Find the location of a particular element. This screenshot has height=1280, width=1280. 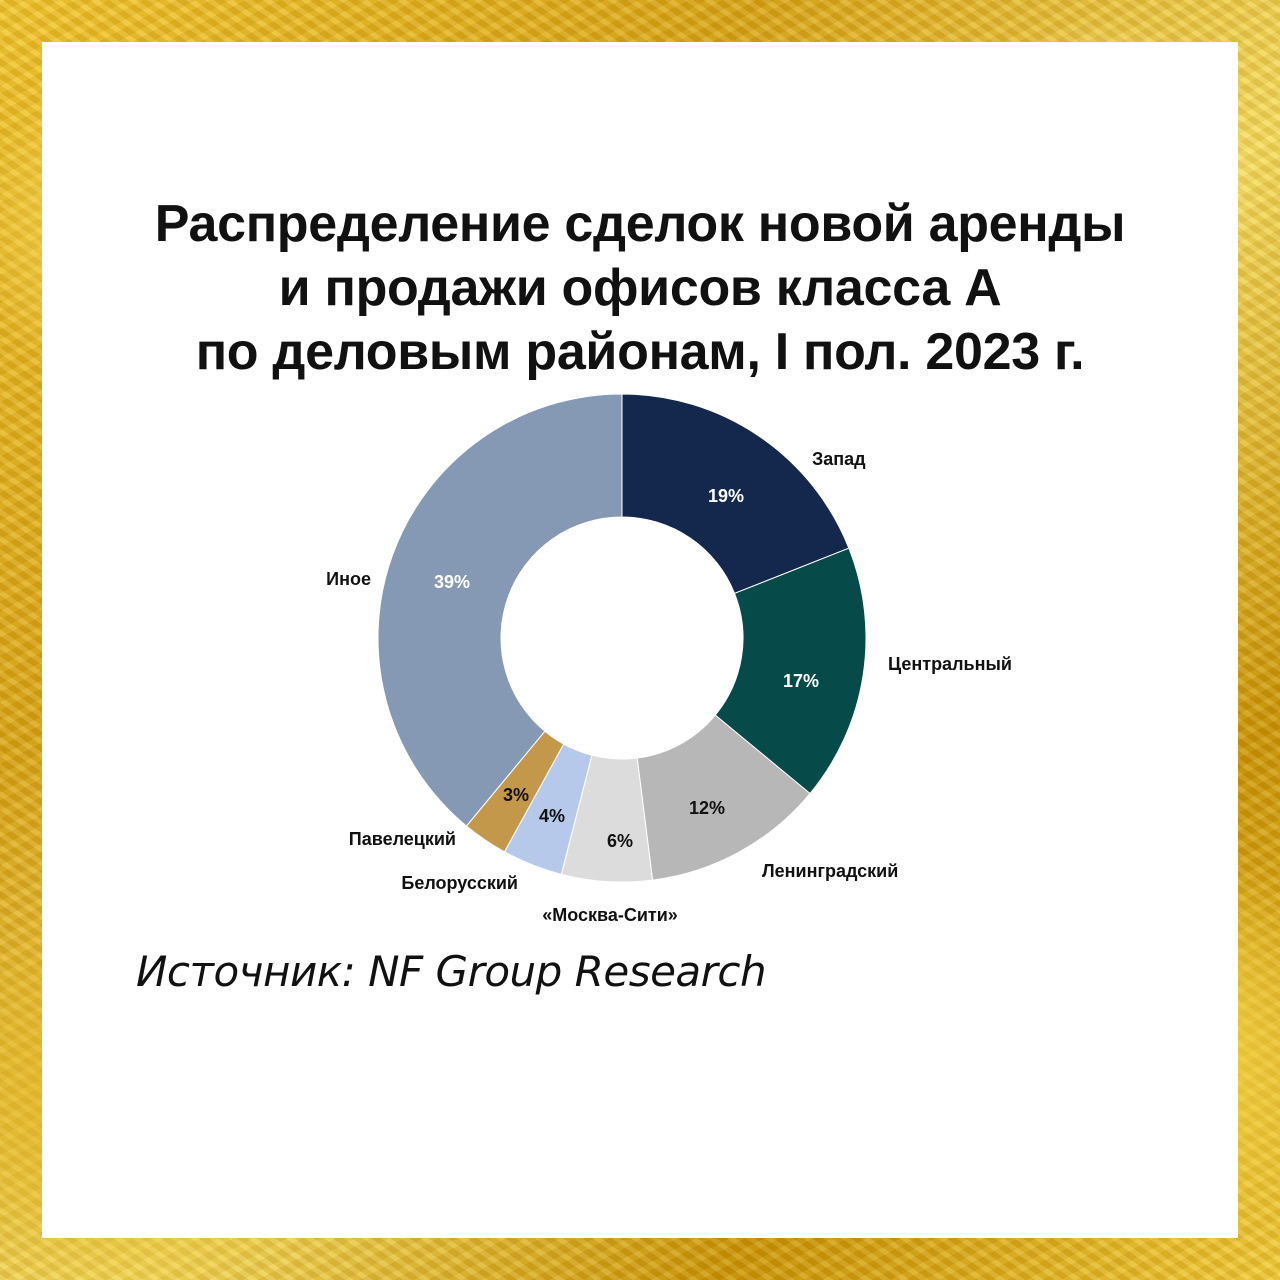

slice-value-label-1: 19% is located at coordinates (726, 496).